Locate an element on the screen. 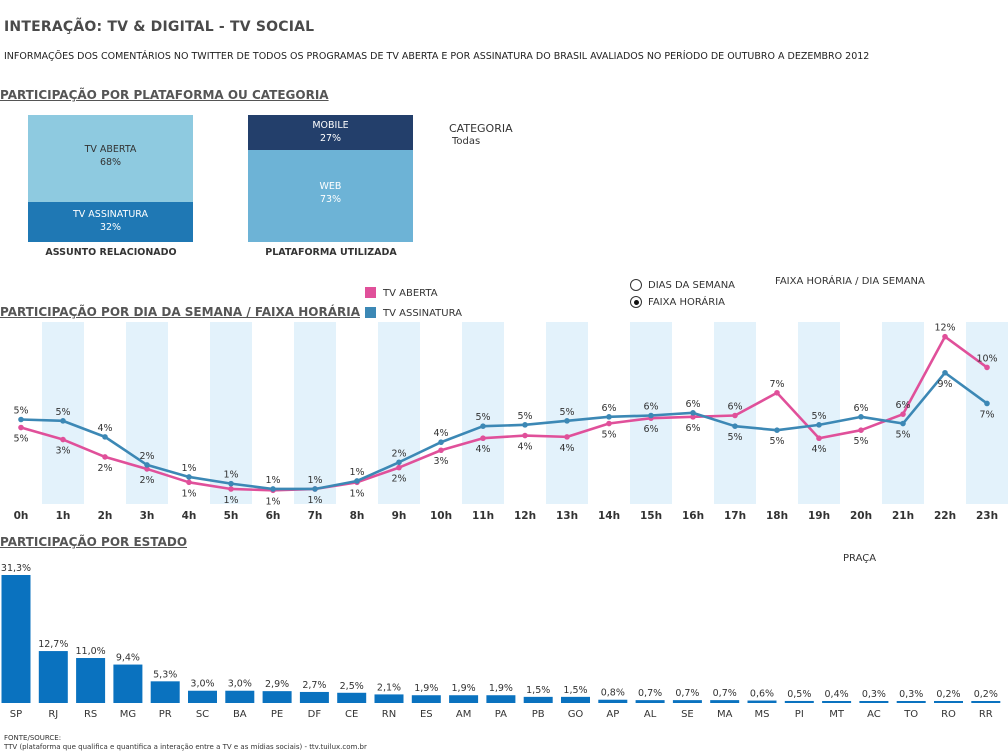 The image size is (1008, 752). treemap-segment-tv-assinatura: TV ASSINATURA 32% is located at coordinates (110, 222).